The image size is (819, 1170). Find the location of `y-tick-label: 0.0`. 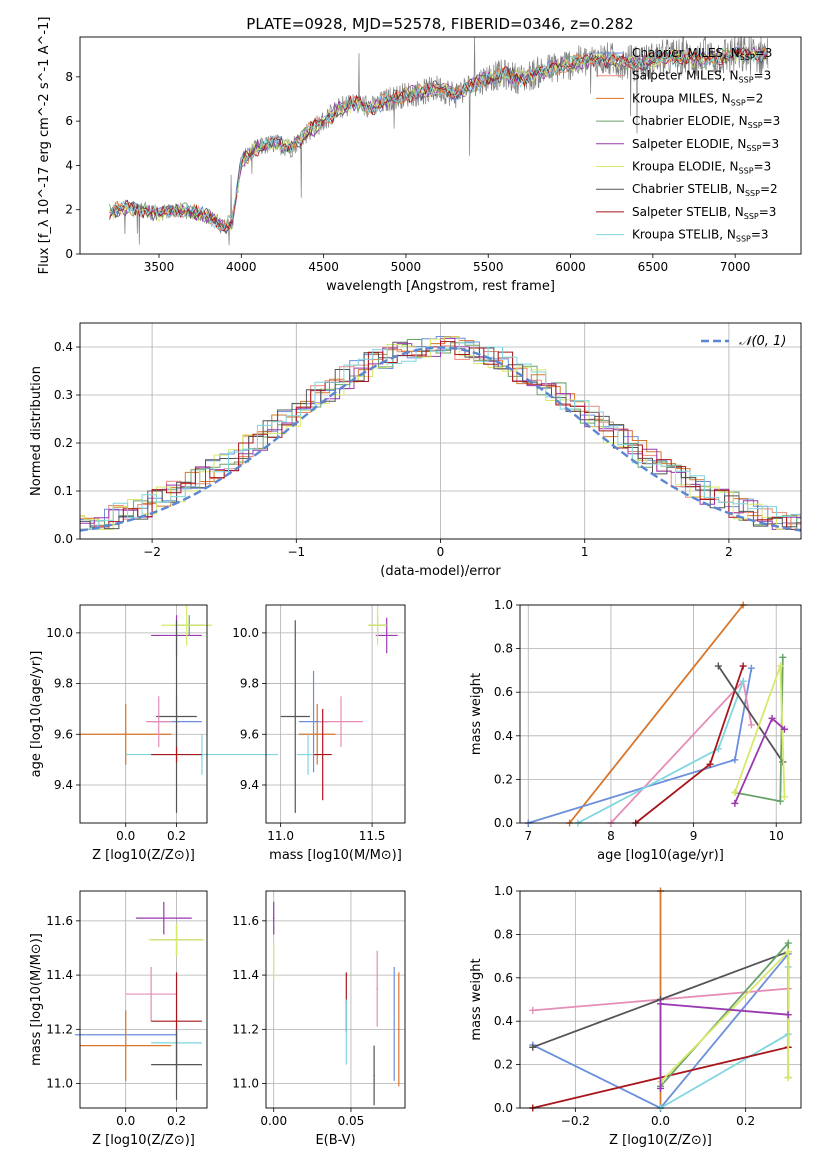

y-tick-label: 0.0 is located at coordinates (63, 539).